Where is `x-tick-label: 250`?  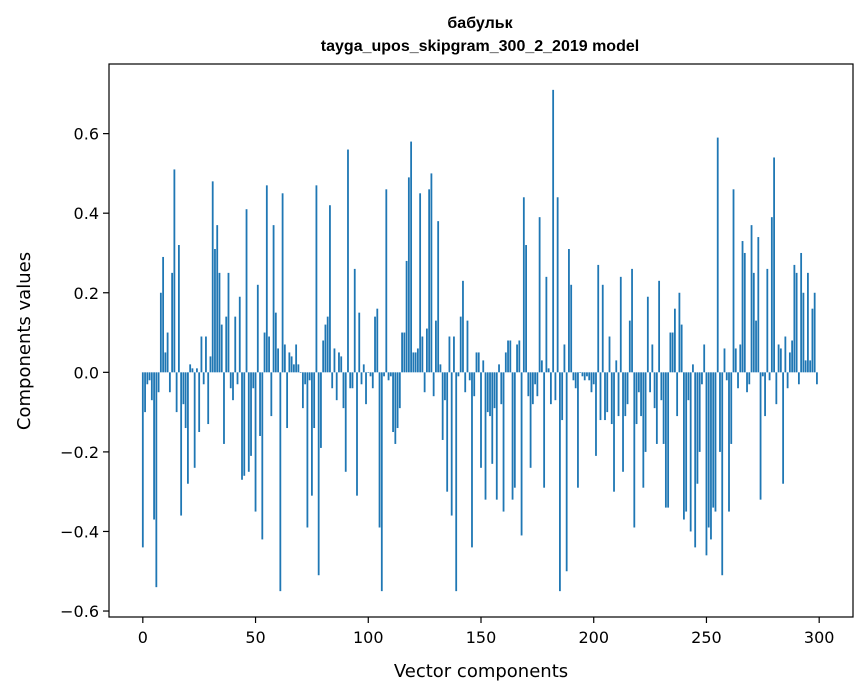
x-tick-label: 250 is located at coordinates (706, 637).